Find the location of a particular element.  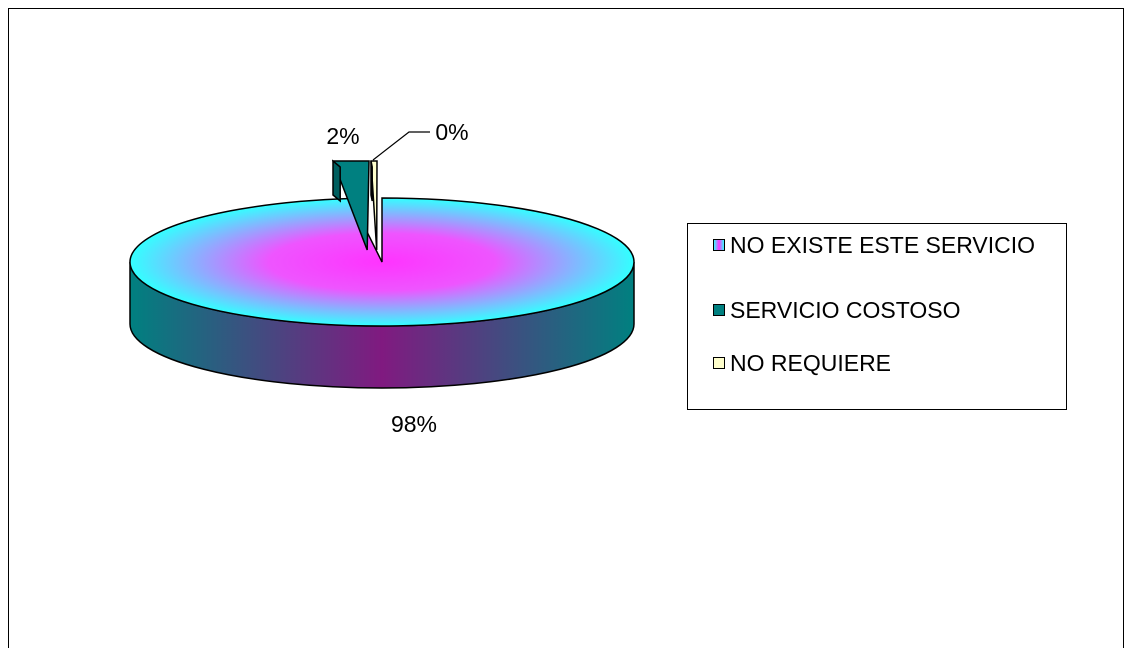

legend-item-3: NO REQUIERE is located at coordinates (886, 363).